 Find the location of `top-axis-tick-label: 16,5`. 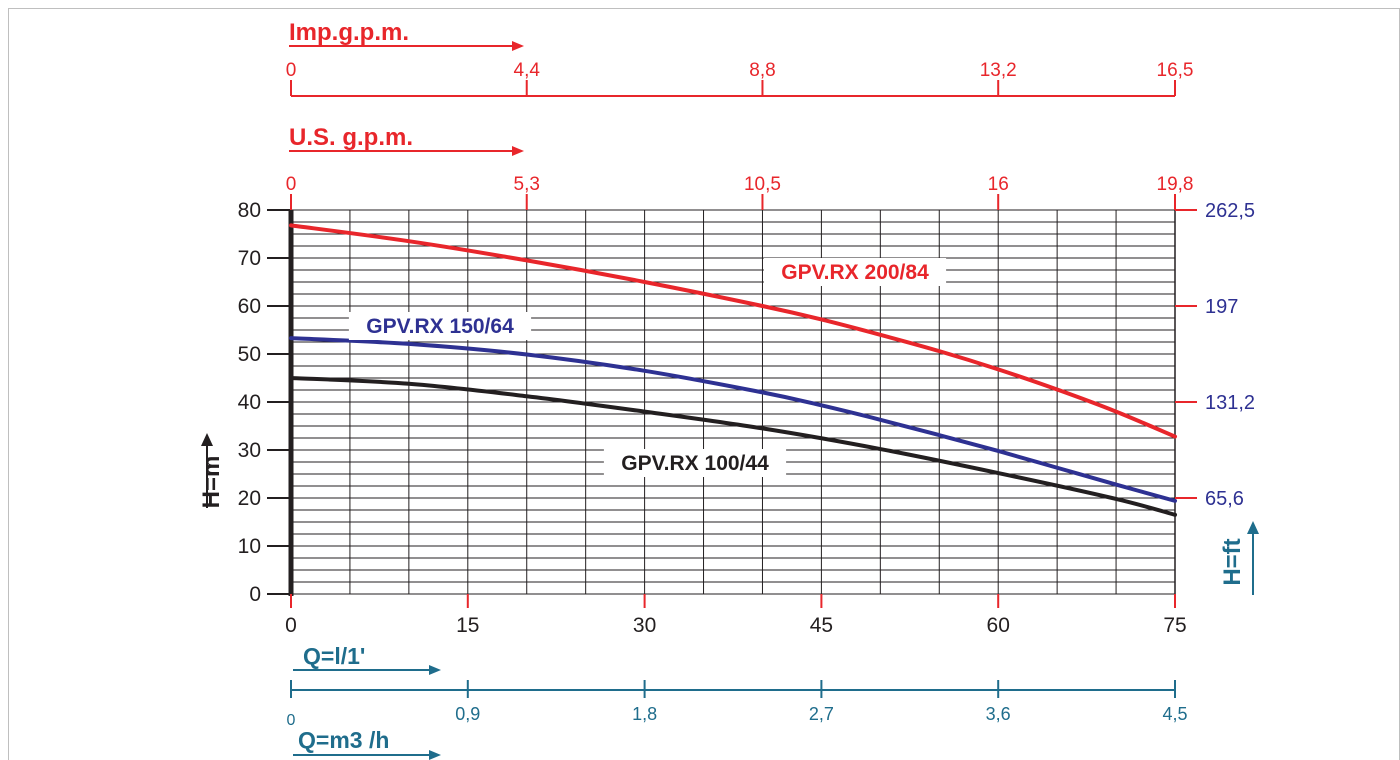

top-axis-tick-label: 16,5 is located at coordinates (1175, 70).